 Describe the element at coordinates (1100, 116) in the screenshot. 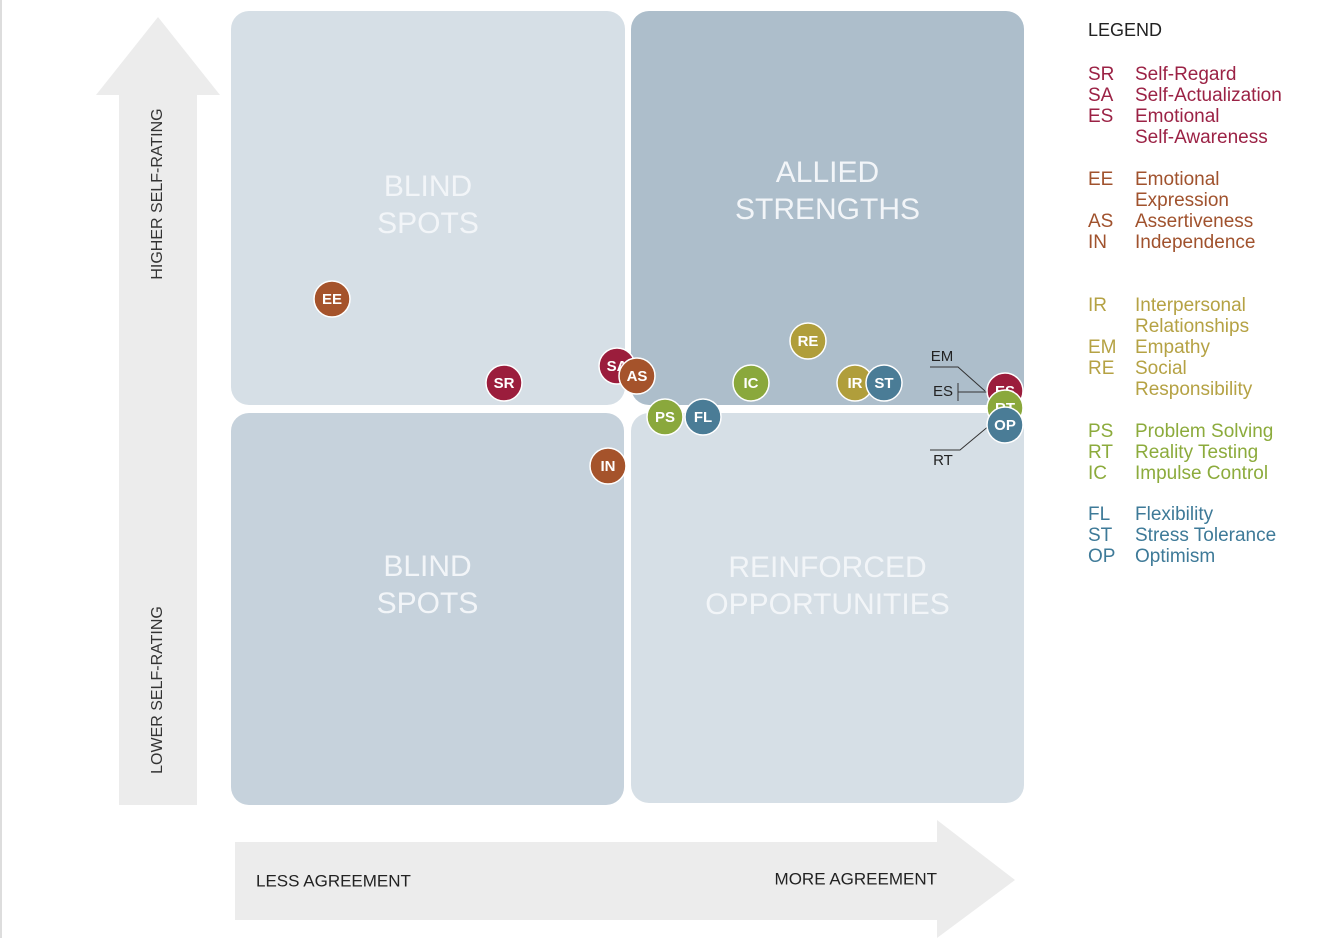

I see `legend-code: ES` at that location.